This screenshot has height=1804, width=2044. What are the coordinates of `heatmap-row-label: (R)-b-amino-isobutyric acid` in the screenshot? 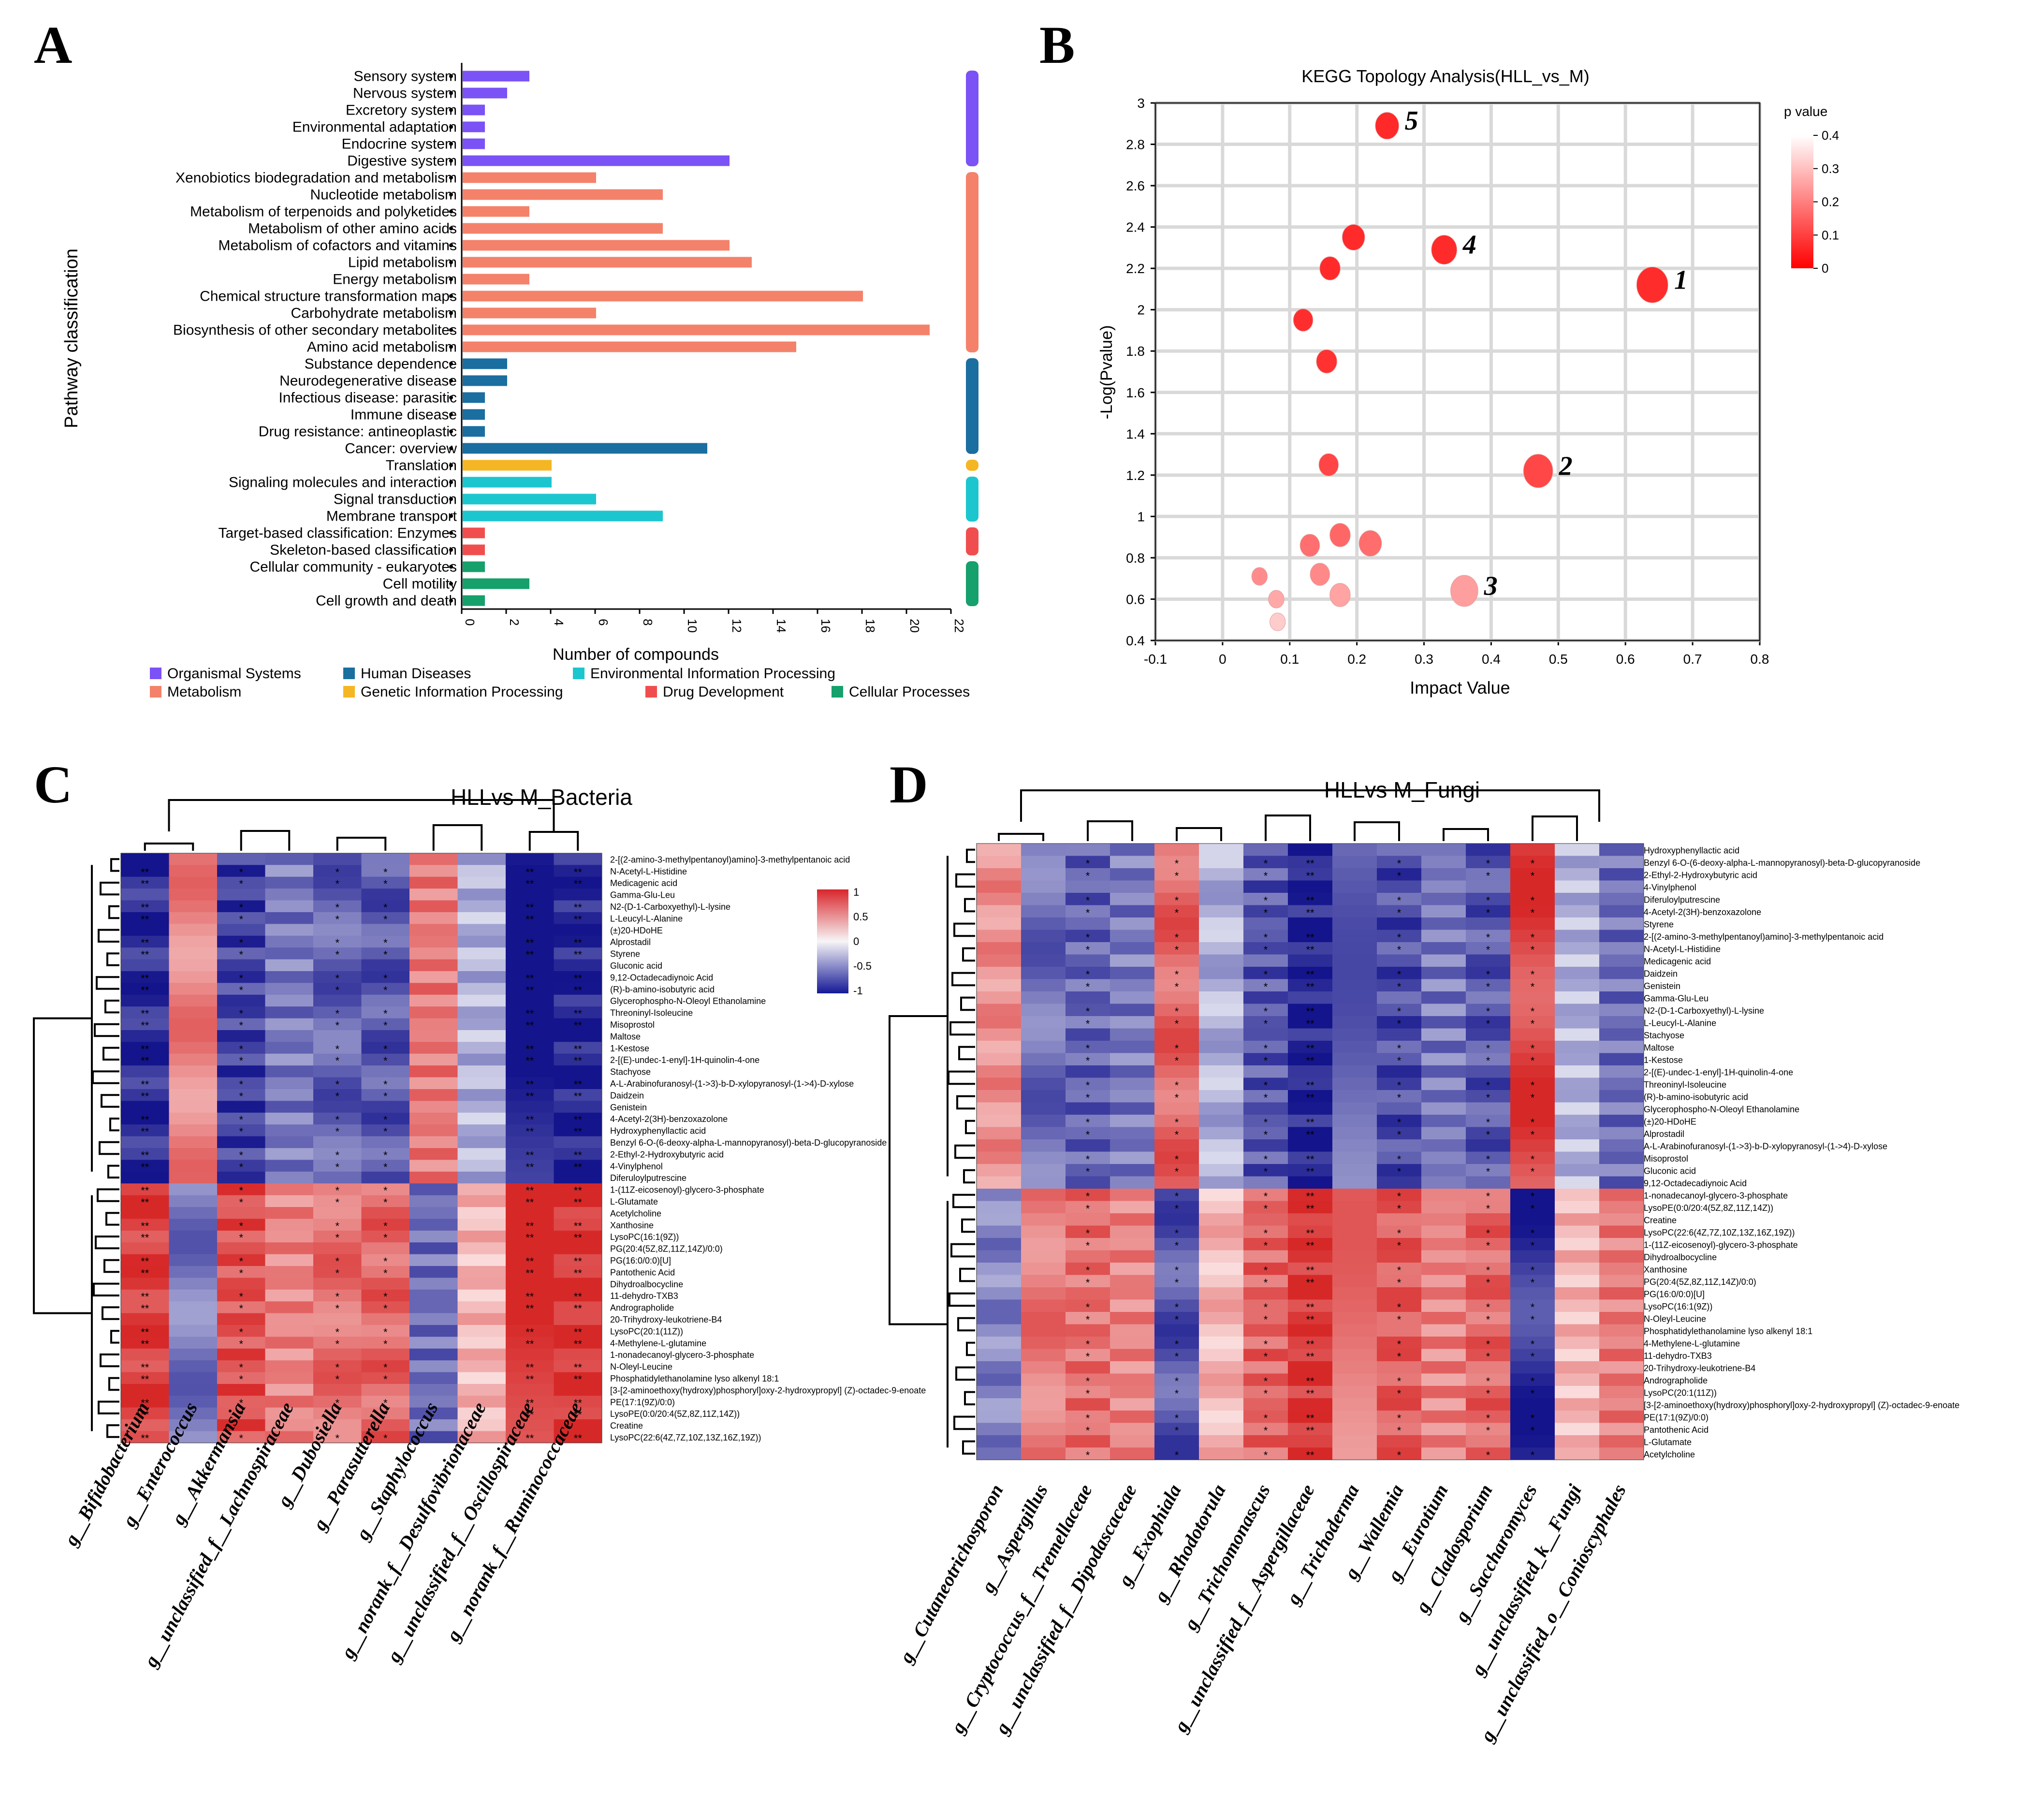 It's located at (1696, 1097).